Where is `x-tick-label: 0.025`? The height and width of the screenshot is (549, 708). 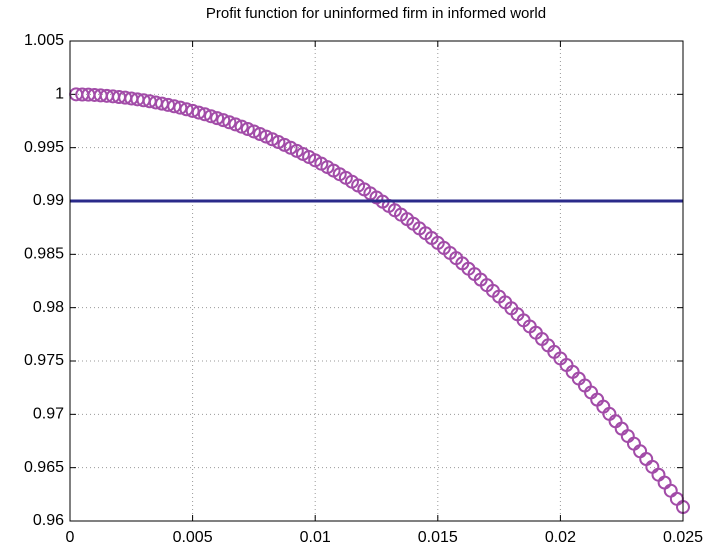 x-tick-label: 0.025 is located at coordinates (683, 537).